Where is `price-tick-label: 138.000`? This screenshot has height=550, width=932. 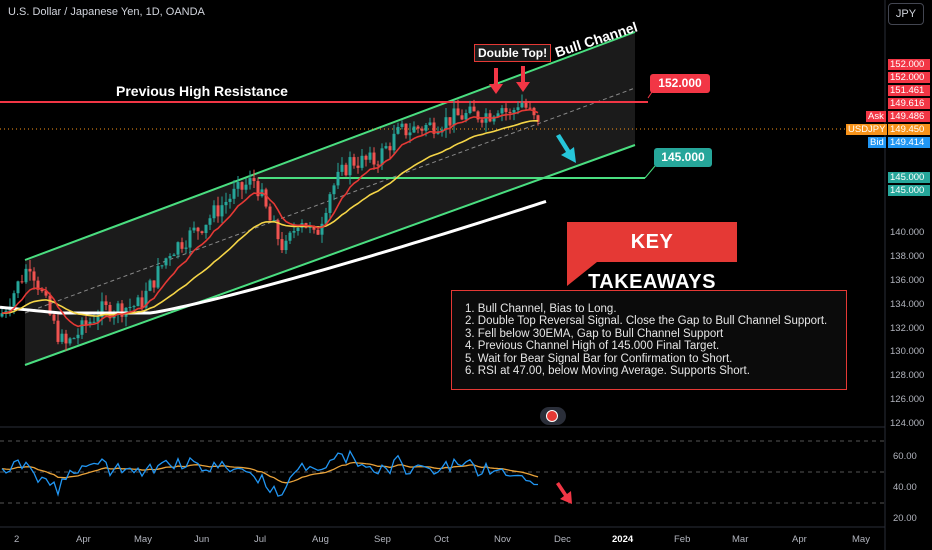 price-tick-label: 138.000 is located at coordinates (907, 256).